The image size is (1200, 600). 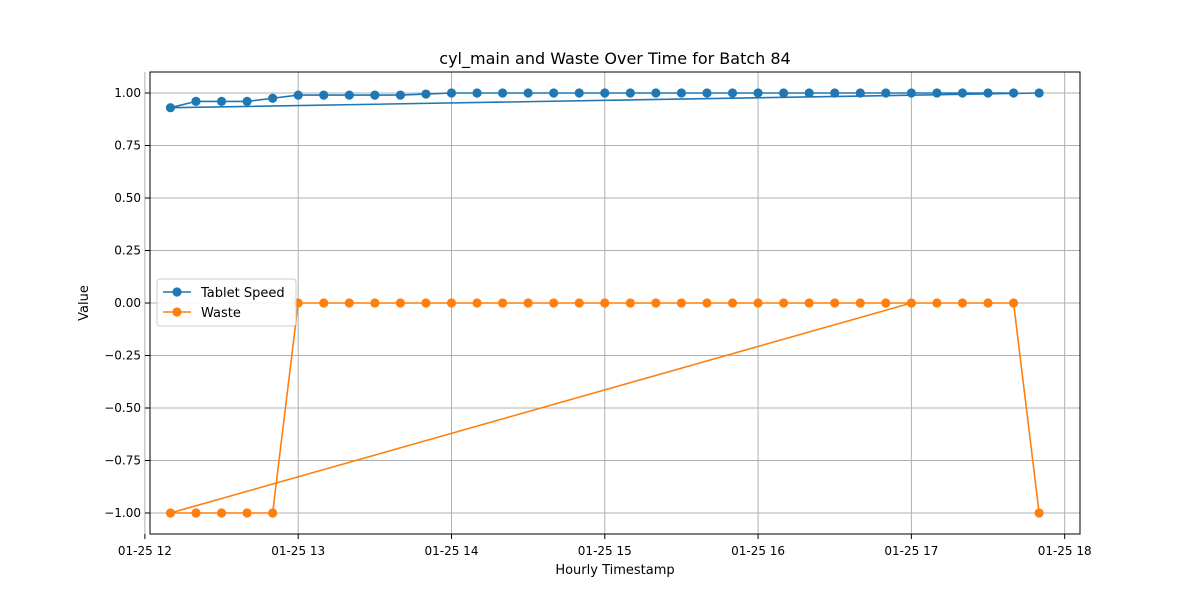 What do you see at coordinates (122, 461) in the screenshot?
I see `y-tick-label: −0.75` at bounding box center [122, 461].